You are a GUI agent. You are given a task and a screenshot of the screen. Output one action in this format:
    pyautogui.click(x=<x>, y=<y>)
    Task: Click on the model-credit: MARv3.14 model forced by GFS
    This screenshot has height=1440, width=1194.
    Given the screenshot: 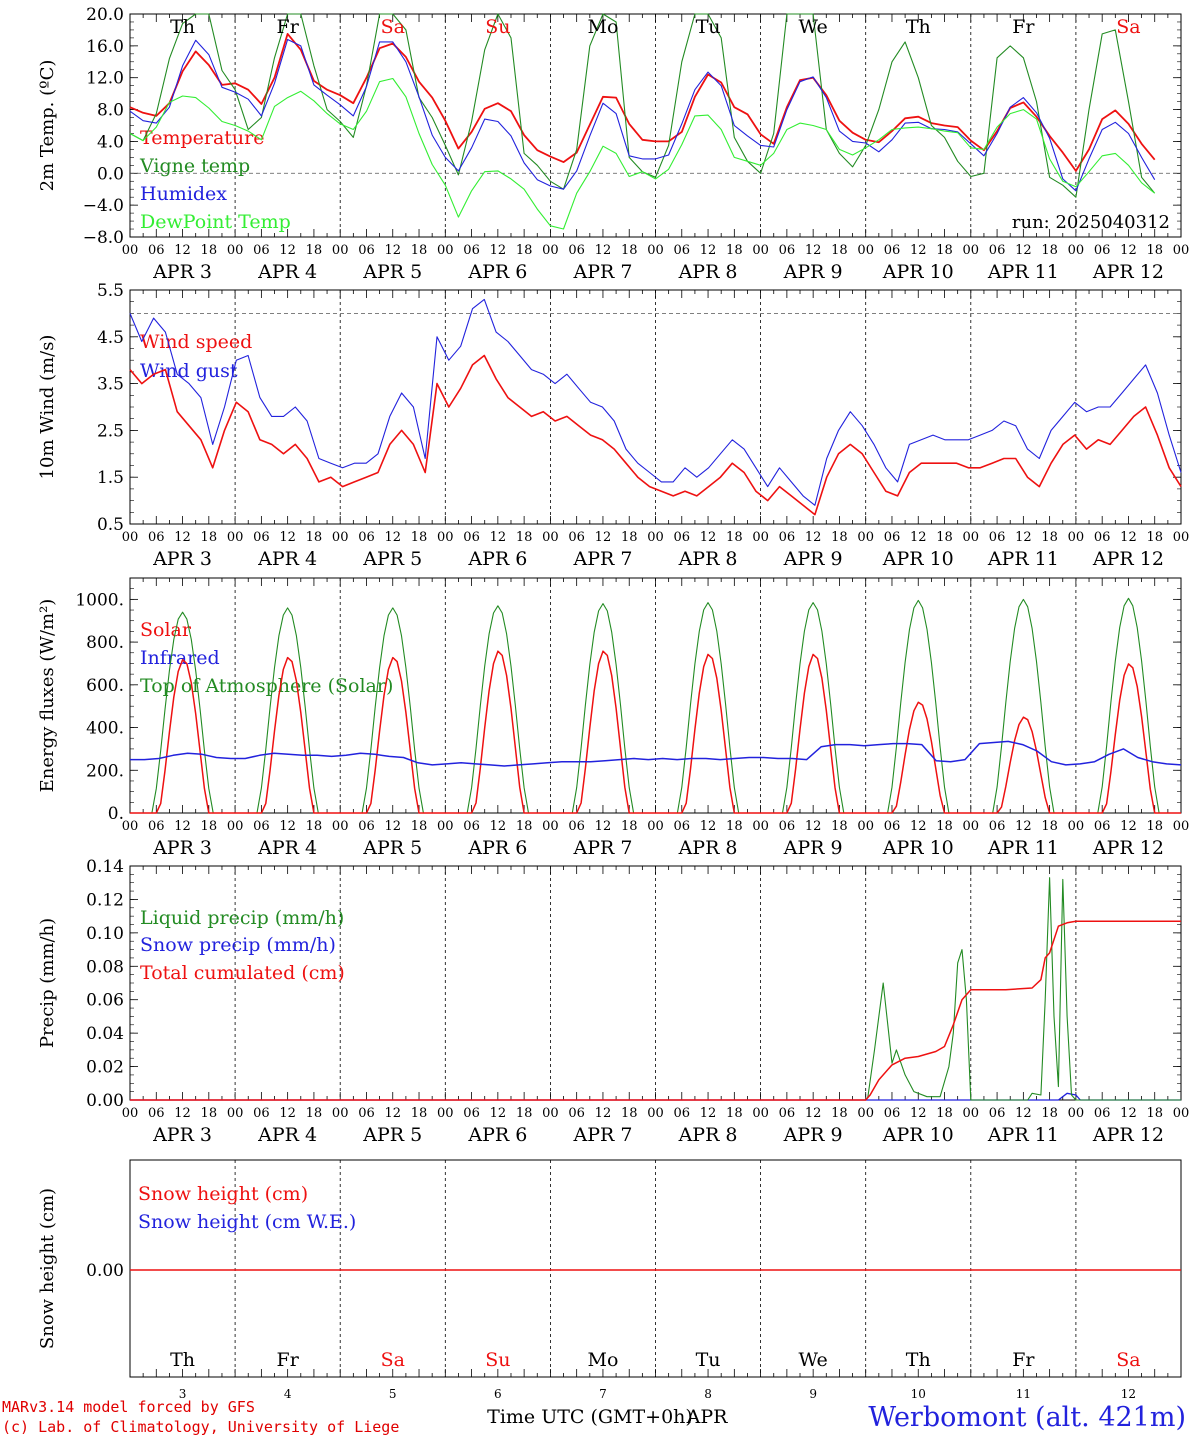 What is the action you would take?
    pyautogui.click(x=128, y=1407)
    